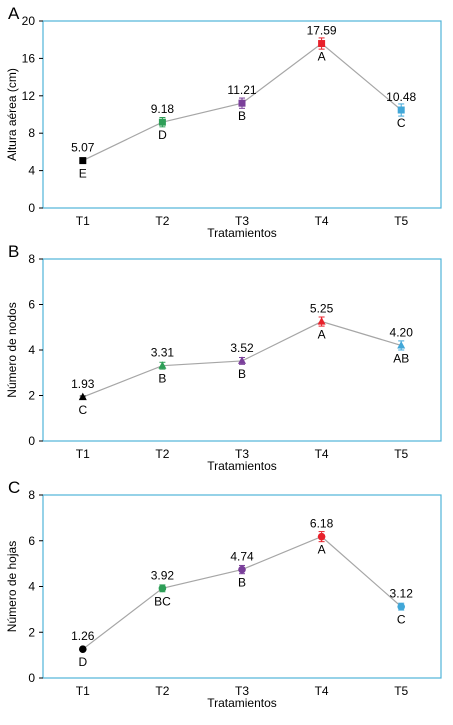 The image size is (453, 725). Describe the element at coordinates (29, 21) in the screenshot. I see `y-tick-label: 20` at that location.